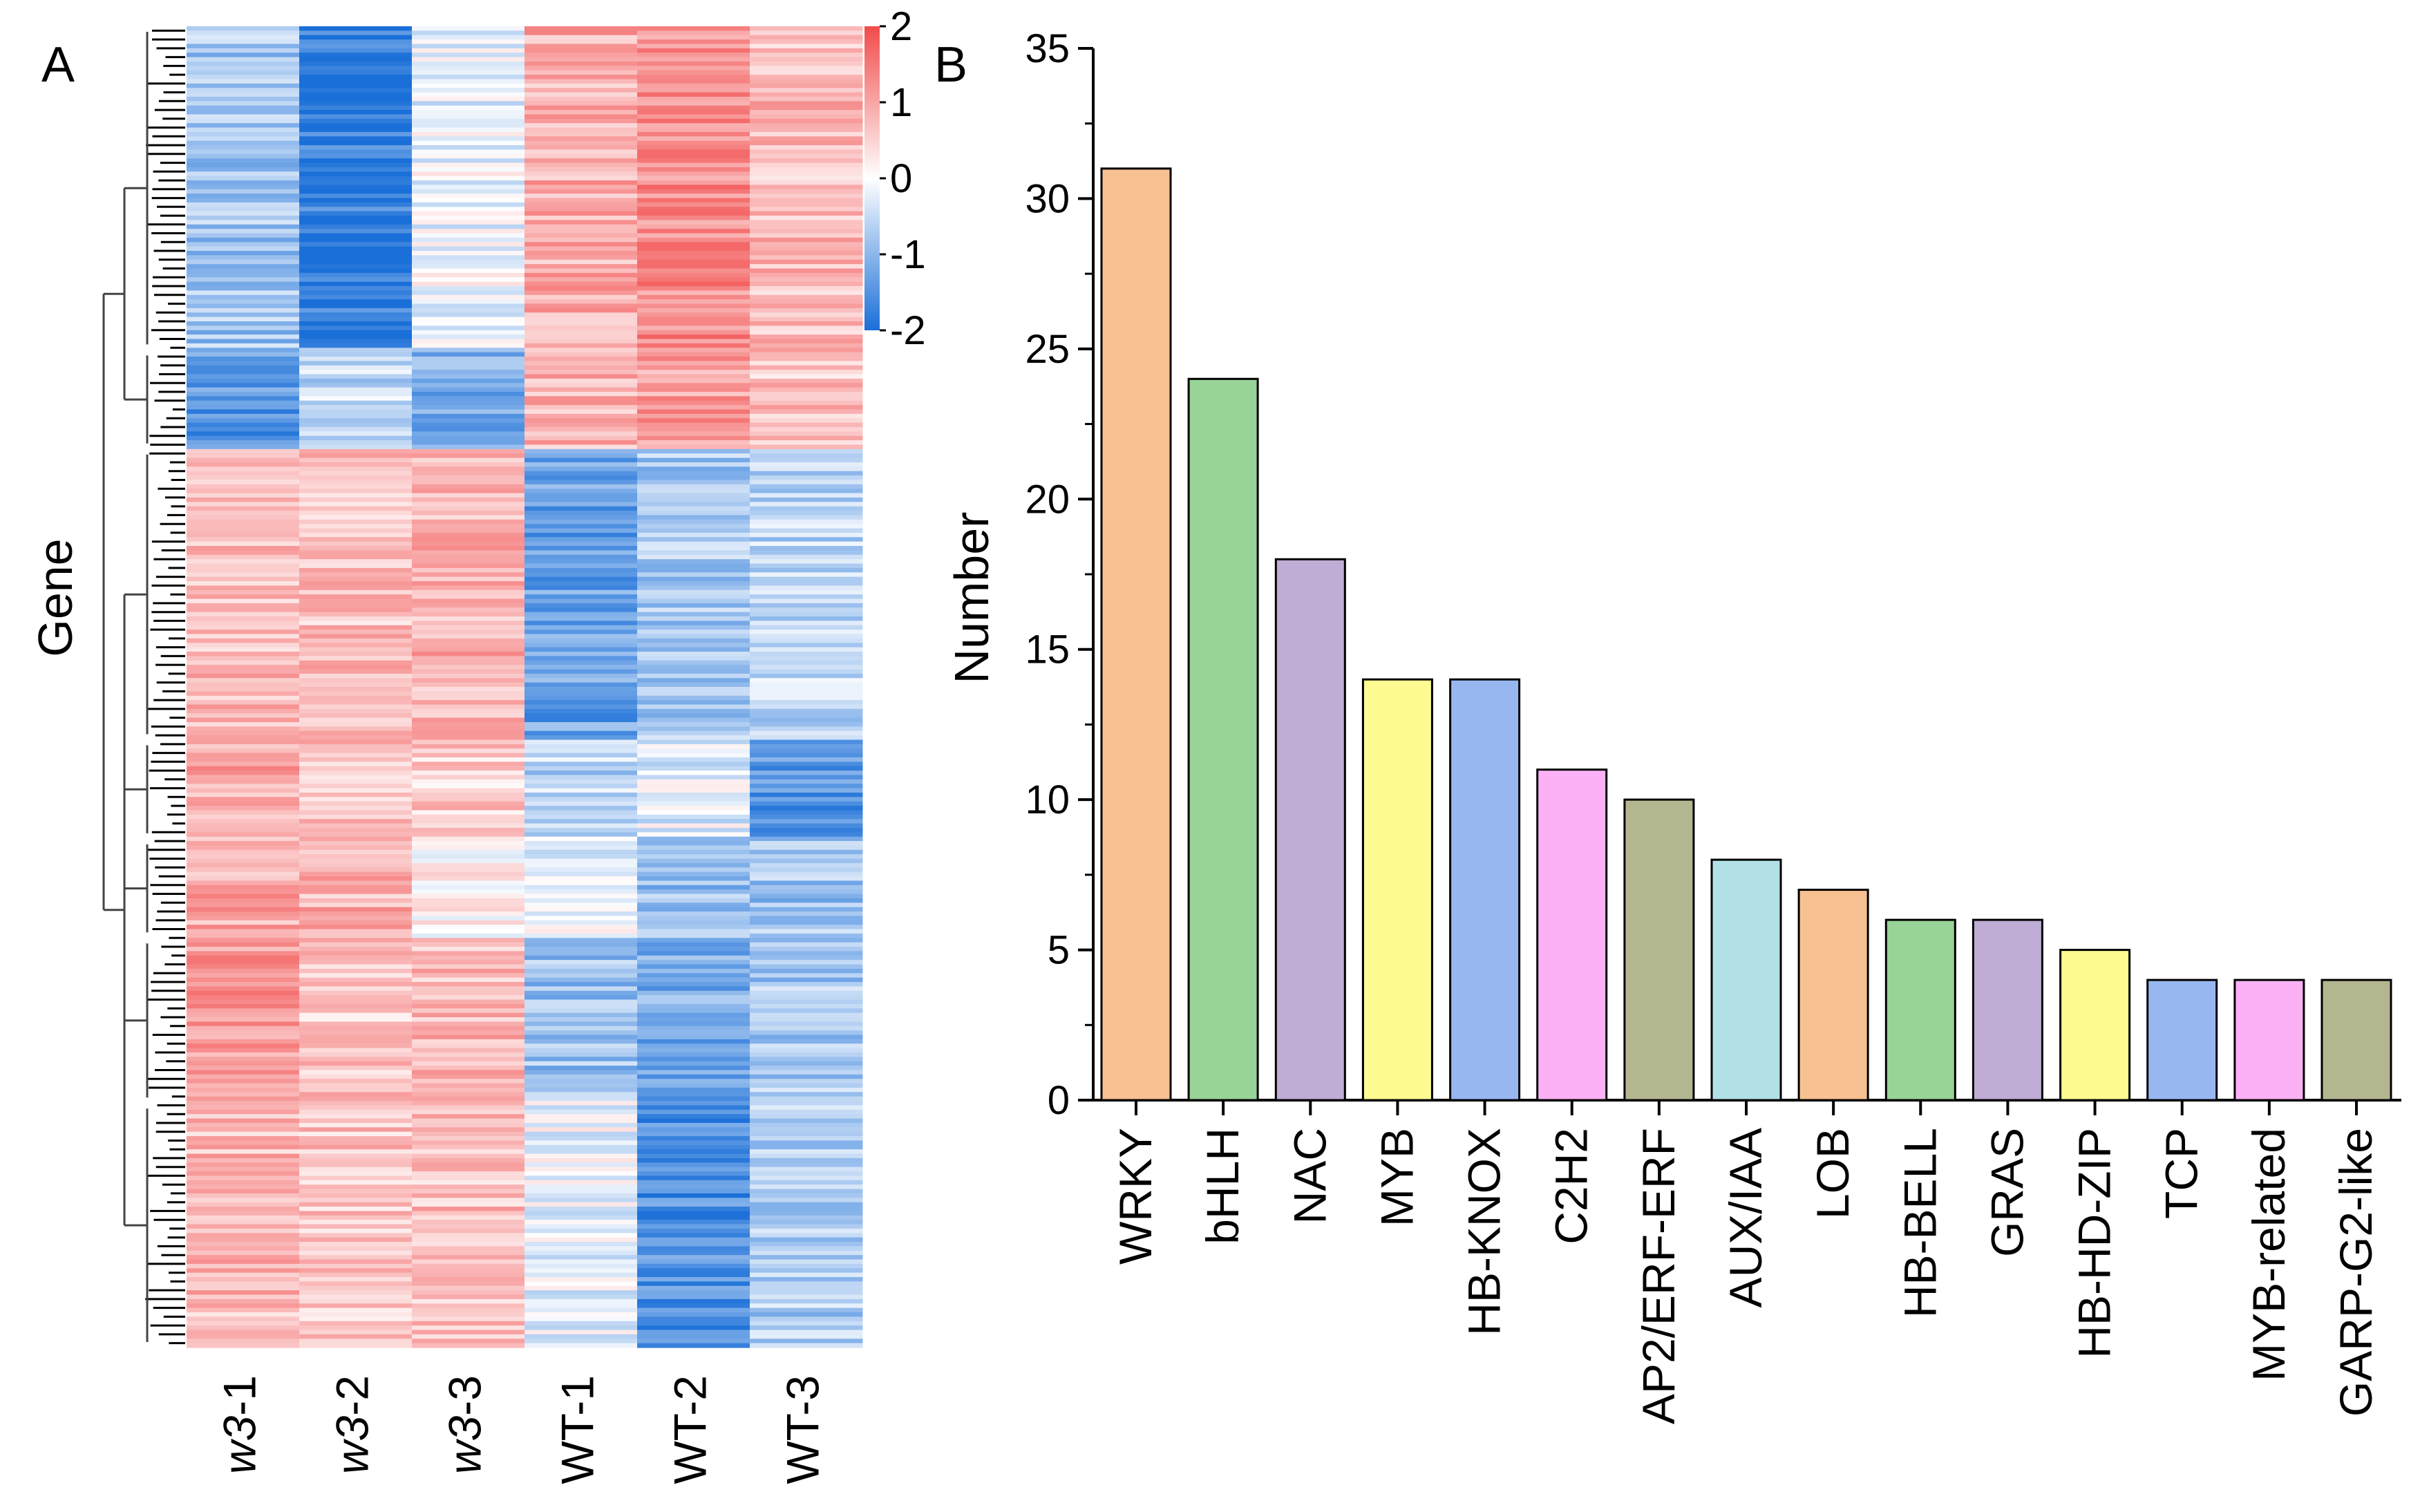  I want to click on x-category-label: NAC, so click(1309, 1176).